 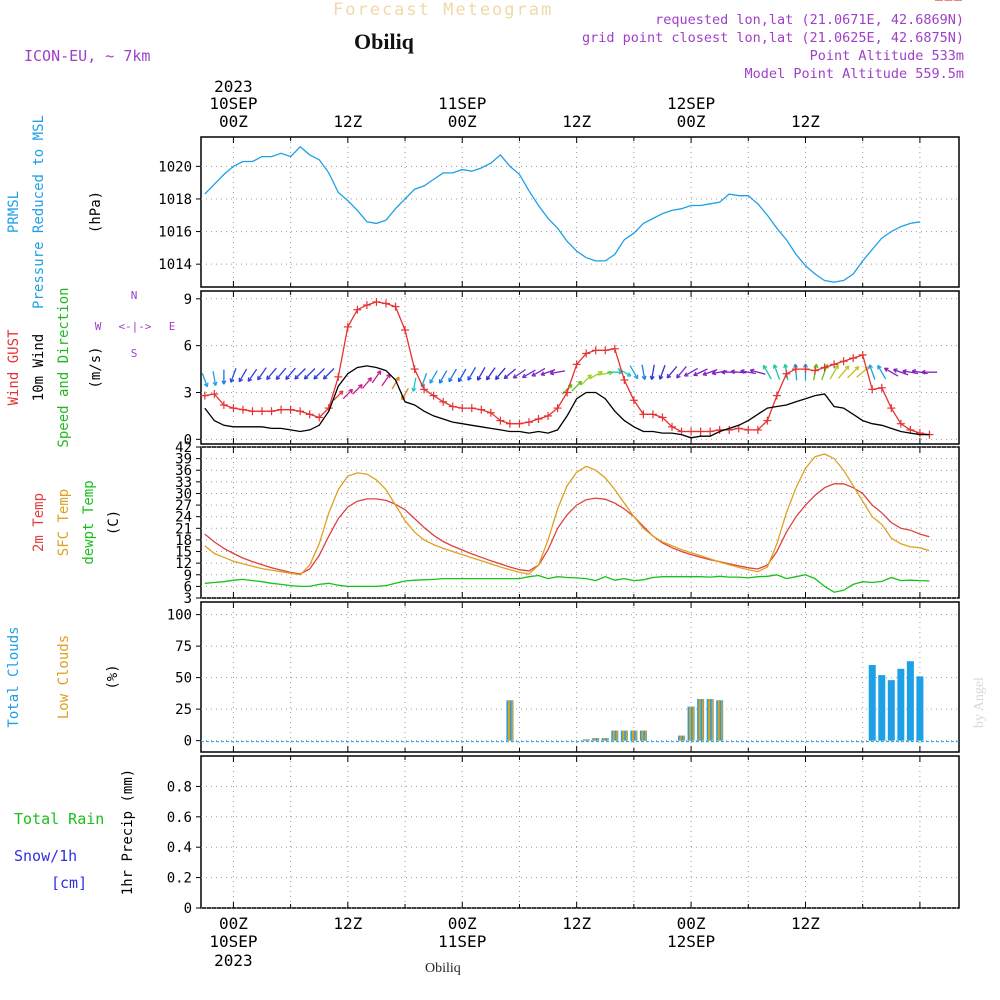 What do you see at coordinates (183, 564) in the screenshot?
I see `y-tick-label: 12` at bounding box center [183, 564].